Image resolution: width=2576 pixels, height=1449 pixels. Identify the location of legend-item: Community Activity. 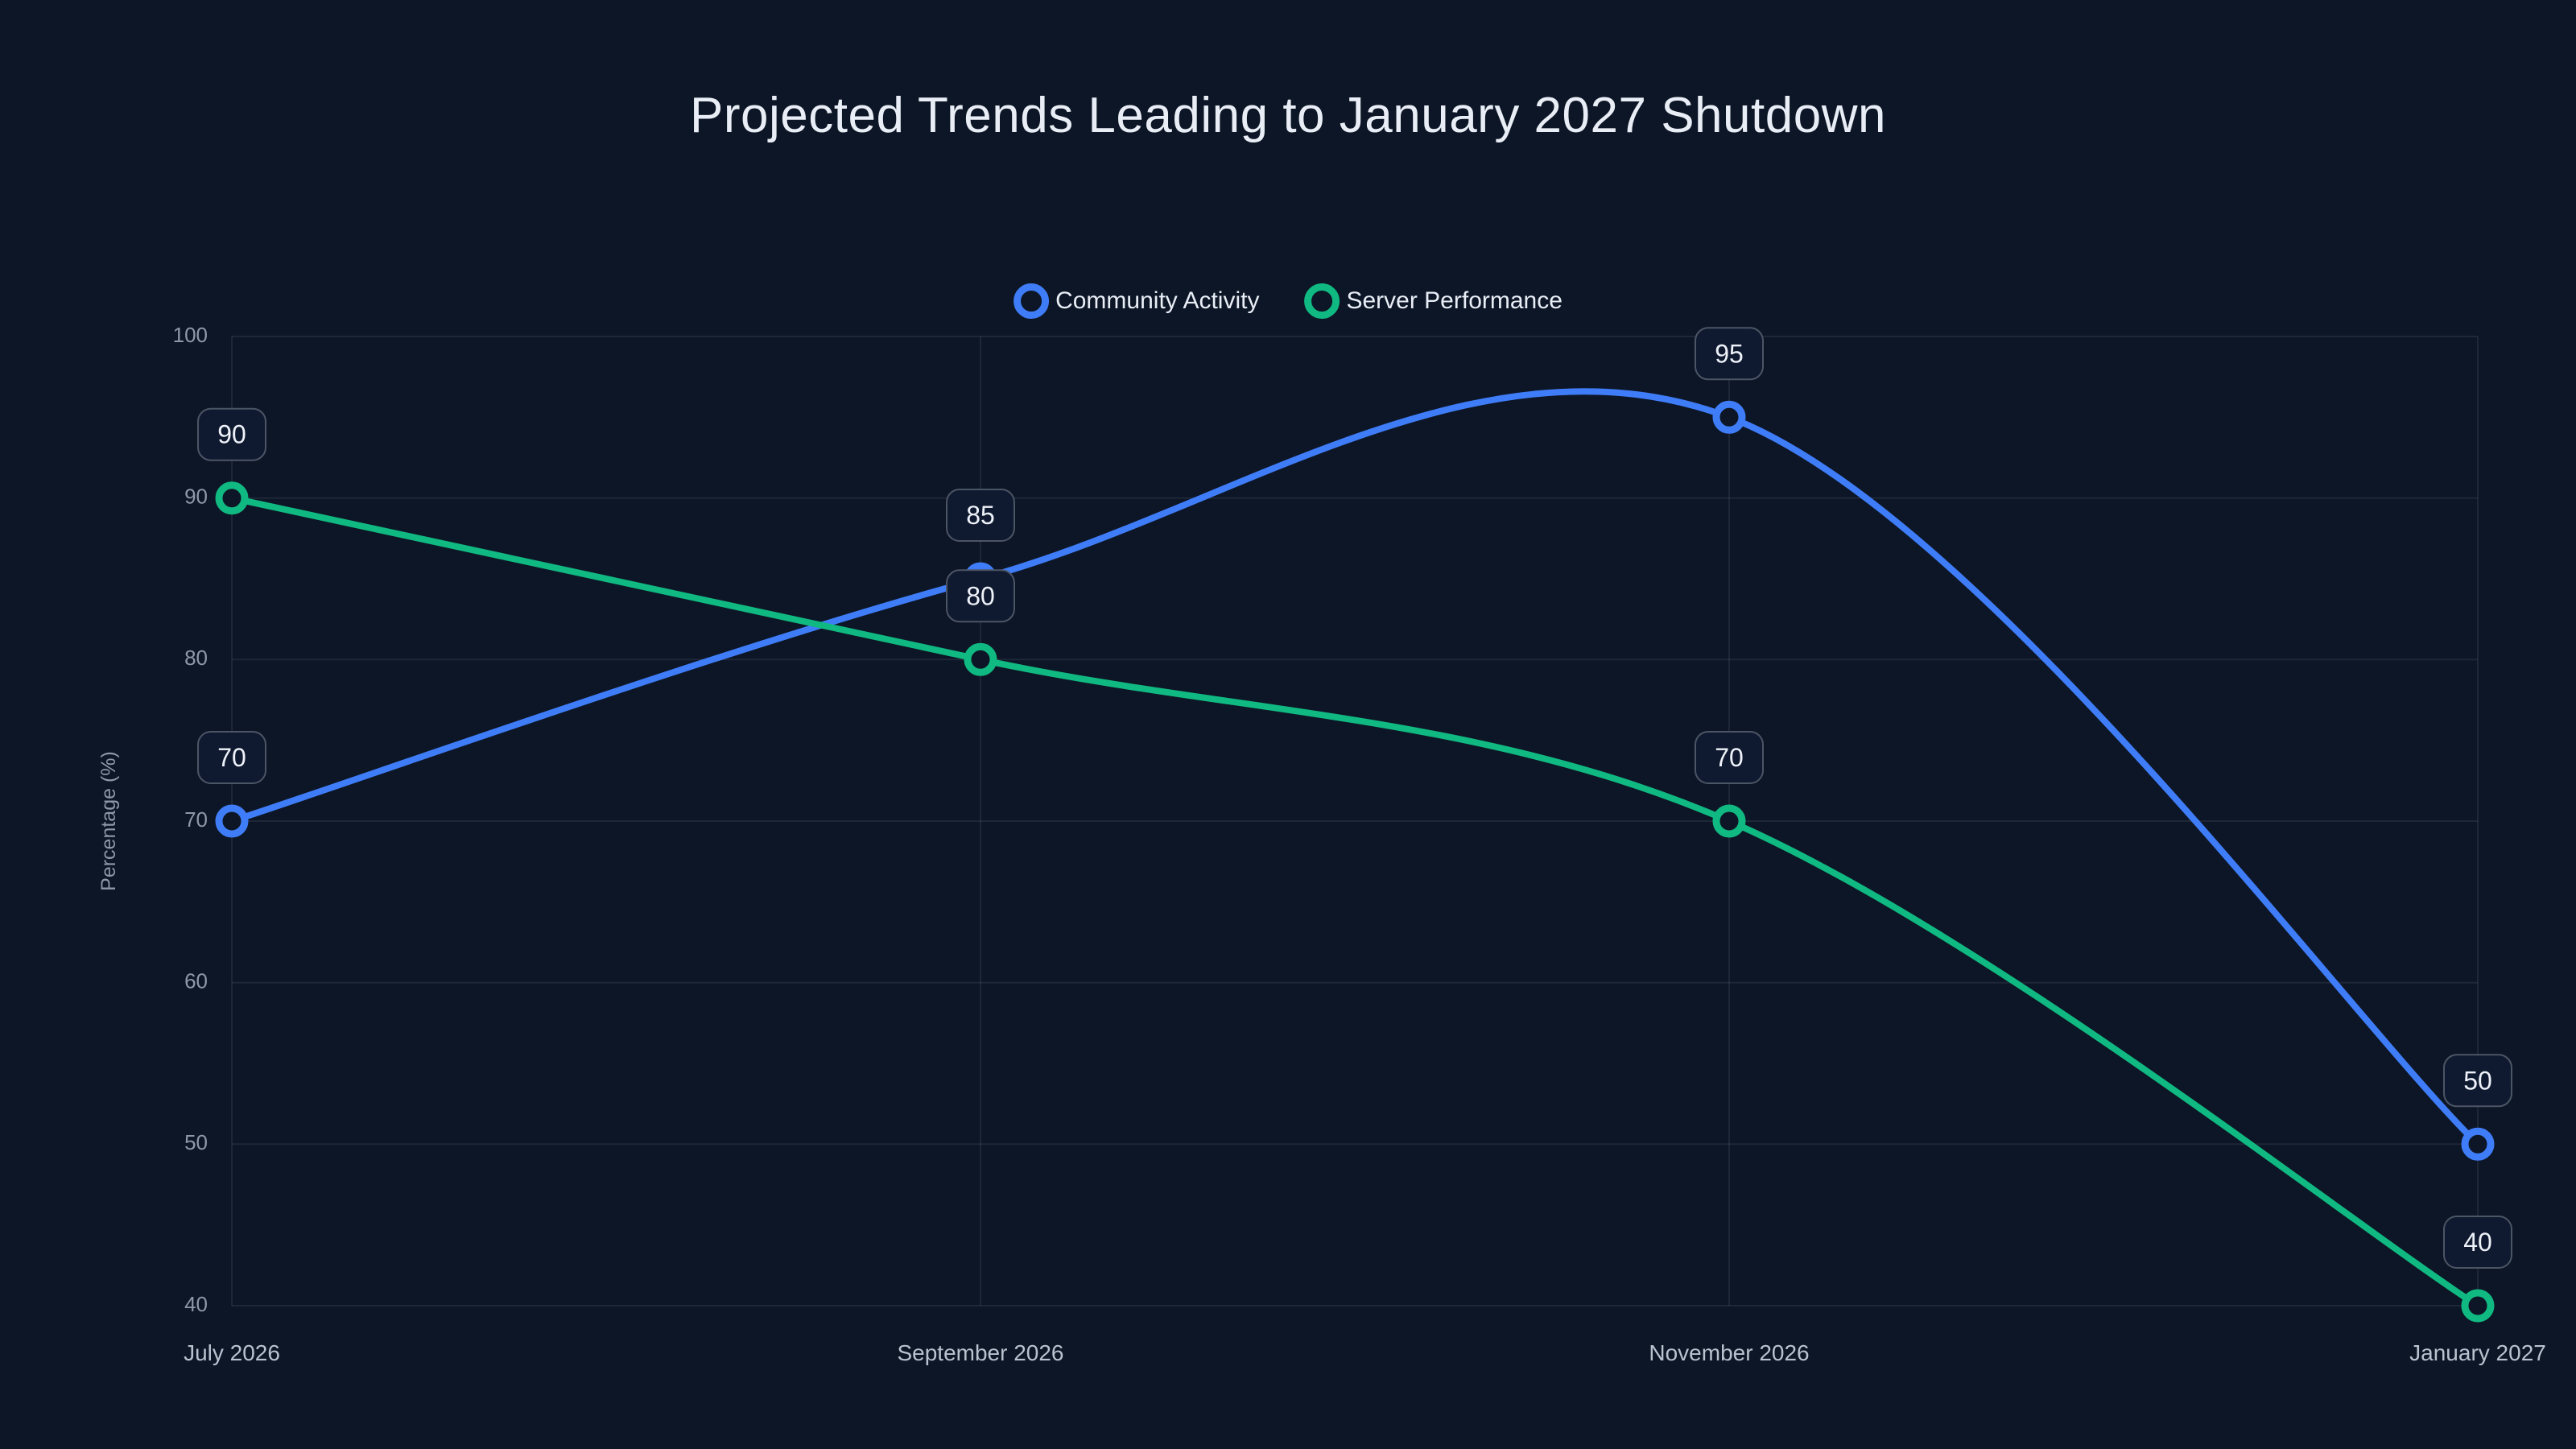
(1136, 301).